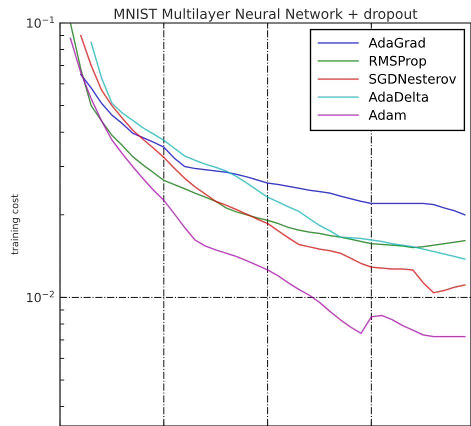  Describe the element at coordinates (387, 115) in the screenshot. I see `legend-label: Adam` at that location.